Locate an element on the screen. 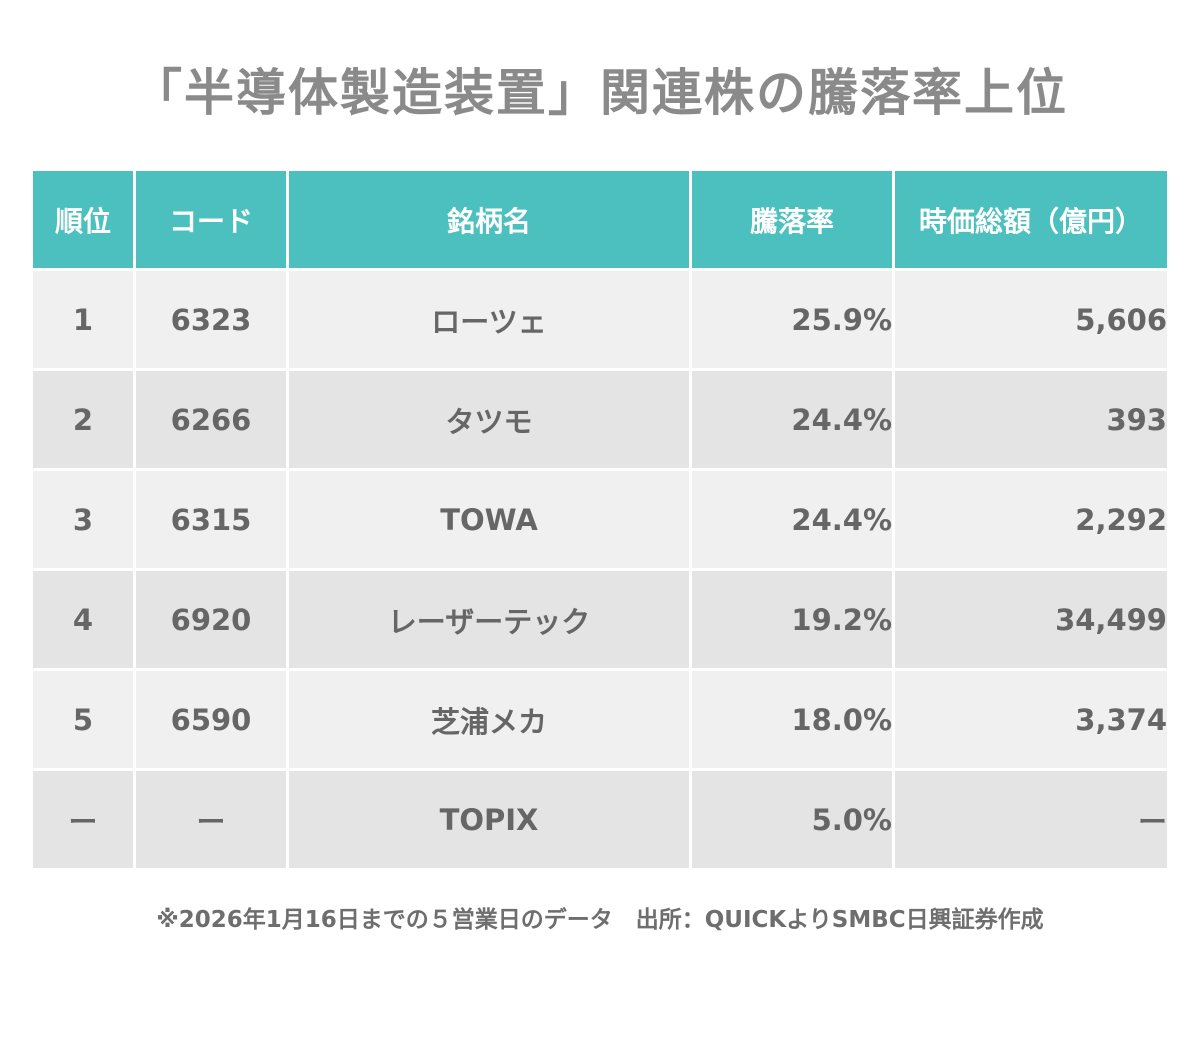  rank-cell: ー is located at coordinates (83, 819).